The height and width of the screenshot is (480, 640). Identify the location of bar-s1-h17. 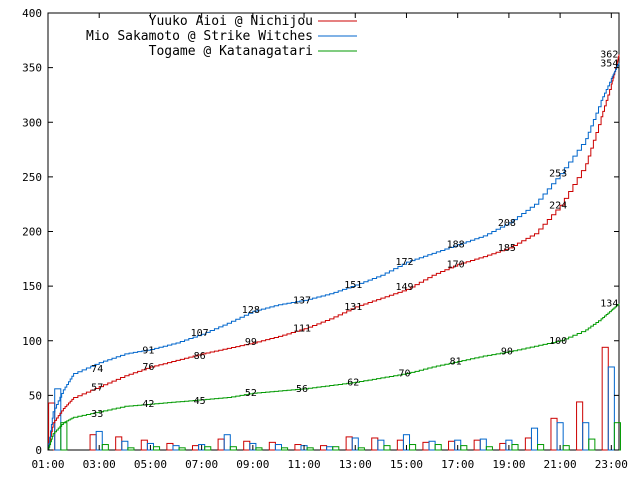
(483, 444).